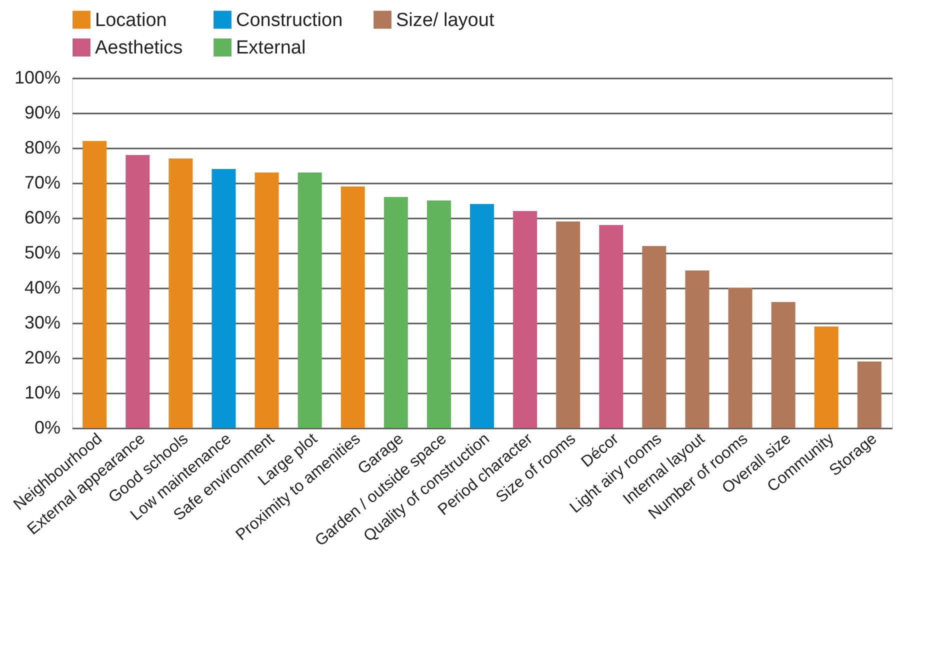 The width and height of the screenshot is (944, 648). I want to click on y-tick-label: 50%, so click(42, 252).